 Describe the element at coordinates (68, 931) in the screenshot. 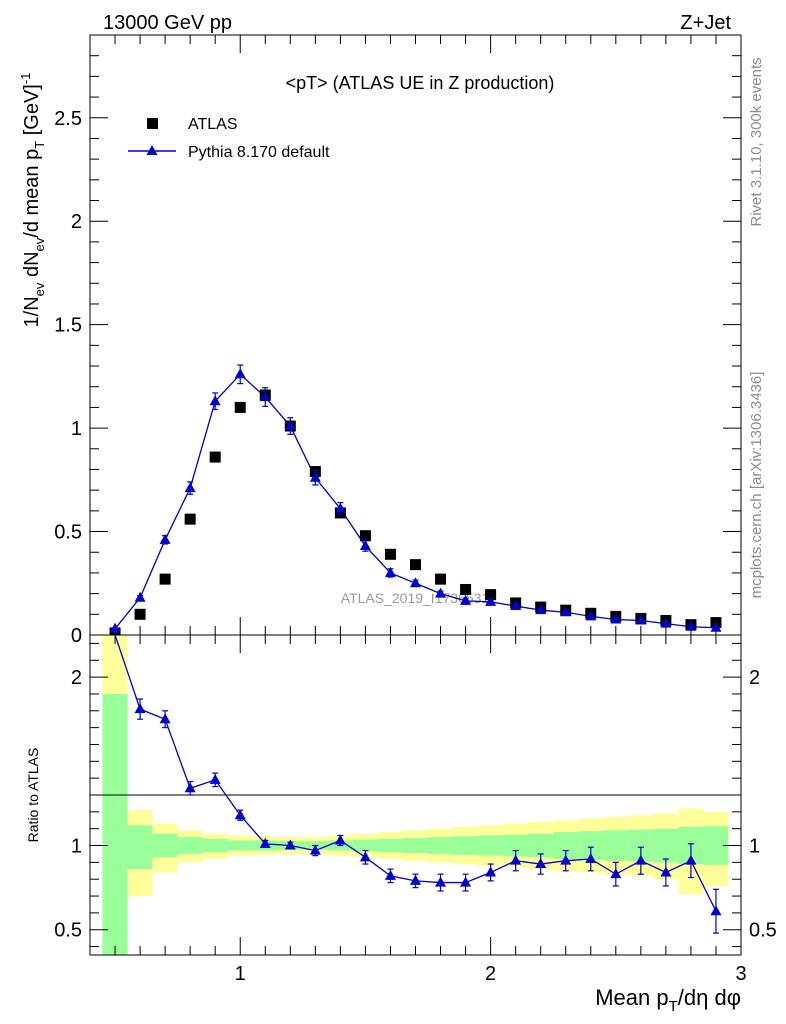

I see `ratio-ytick-label: 0.5` at that location.